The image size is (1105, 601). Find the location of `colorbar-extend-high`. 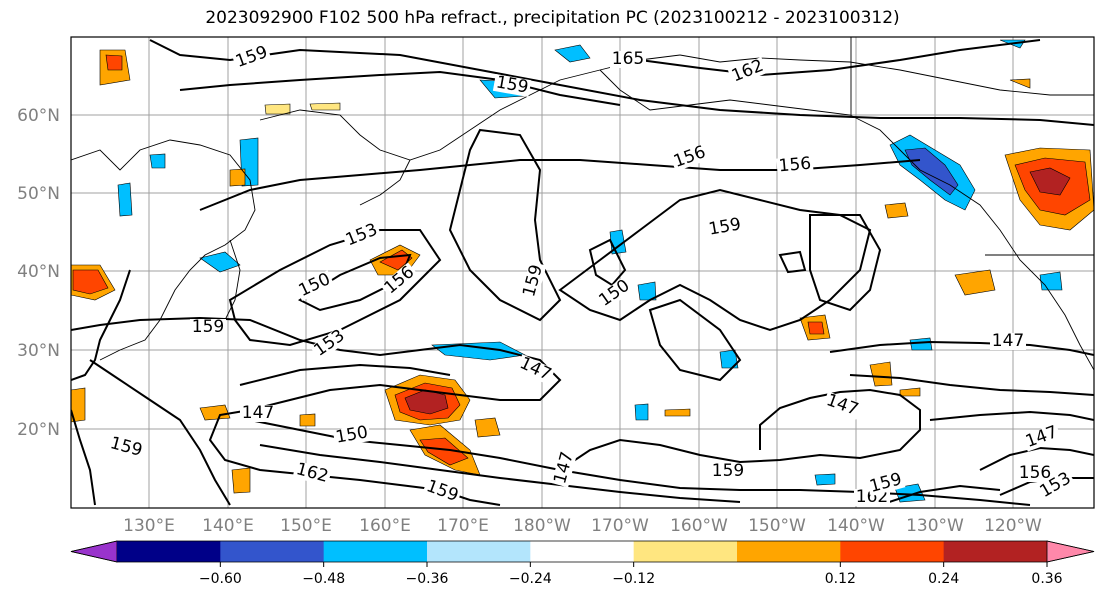

colorbar-extend-high is located at coordinates (1070, 551).